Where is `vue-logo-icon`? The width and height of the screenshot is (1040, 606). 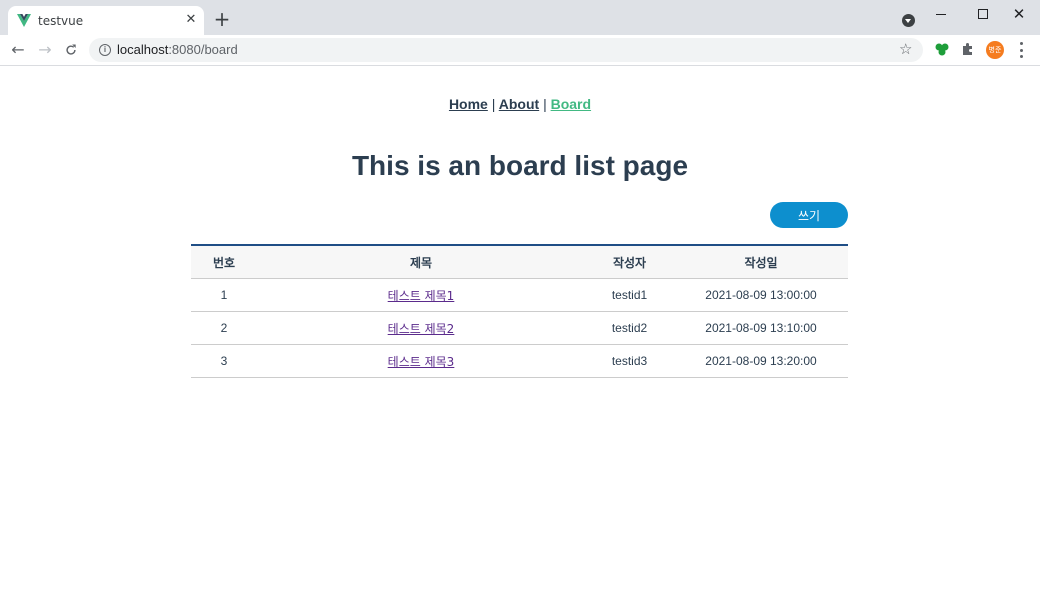
vue-logo-icon is located at coordinates (24, 20).